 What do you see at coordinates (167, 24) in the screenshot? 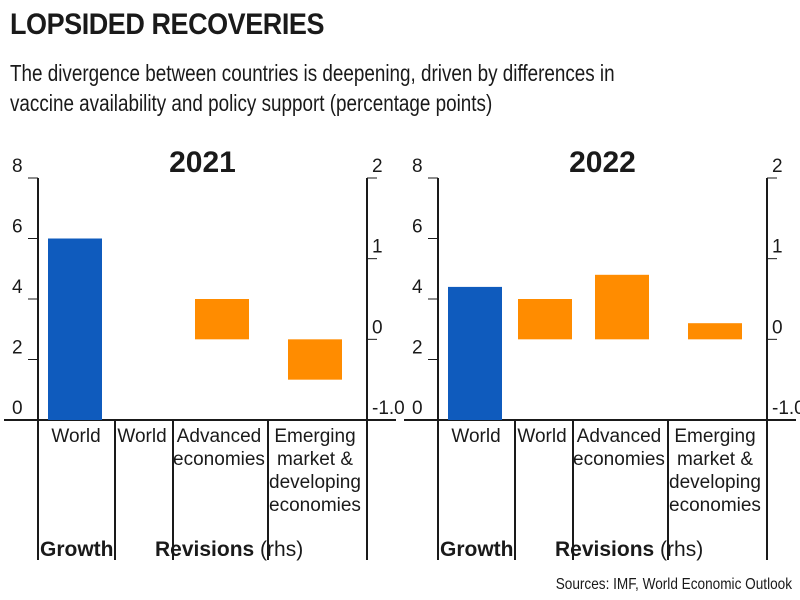
I see `chart-title: LOPSIDED RECOVERIES` at bounding box center [167, 24].